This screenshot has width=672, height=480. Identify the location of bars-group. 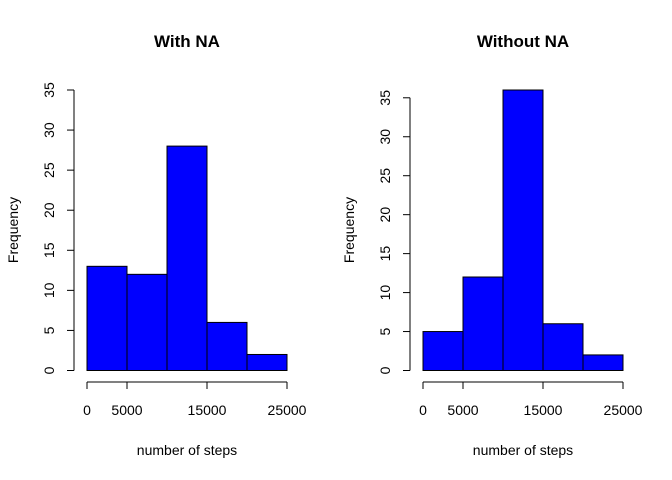
(187, 258).